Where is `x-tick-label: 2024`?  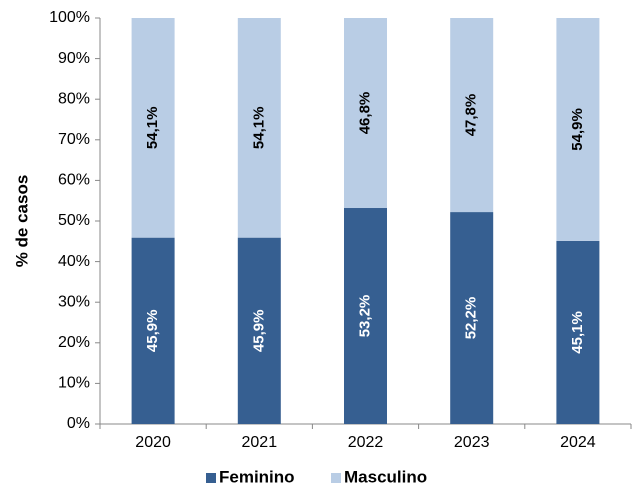
x-tick-label: 2024 is located at coordinates (578, 442).